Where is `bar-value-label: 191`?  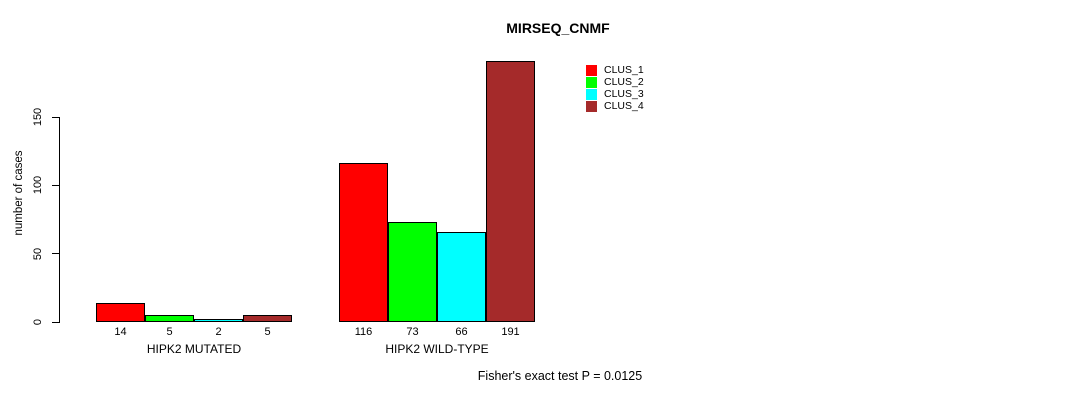 bar-value-label: 191 is located at coordinates (510, 332).